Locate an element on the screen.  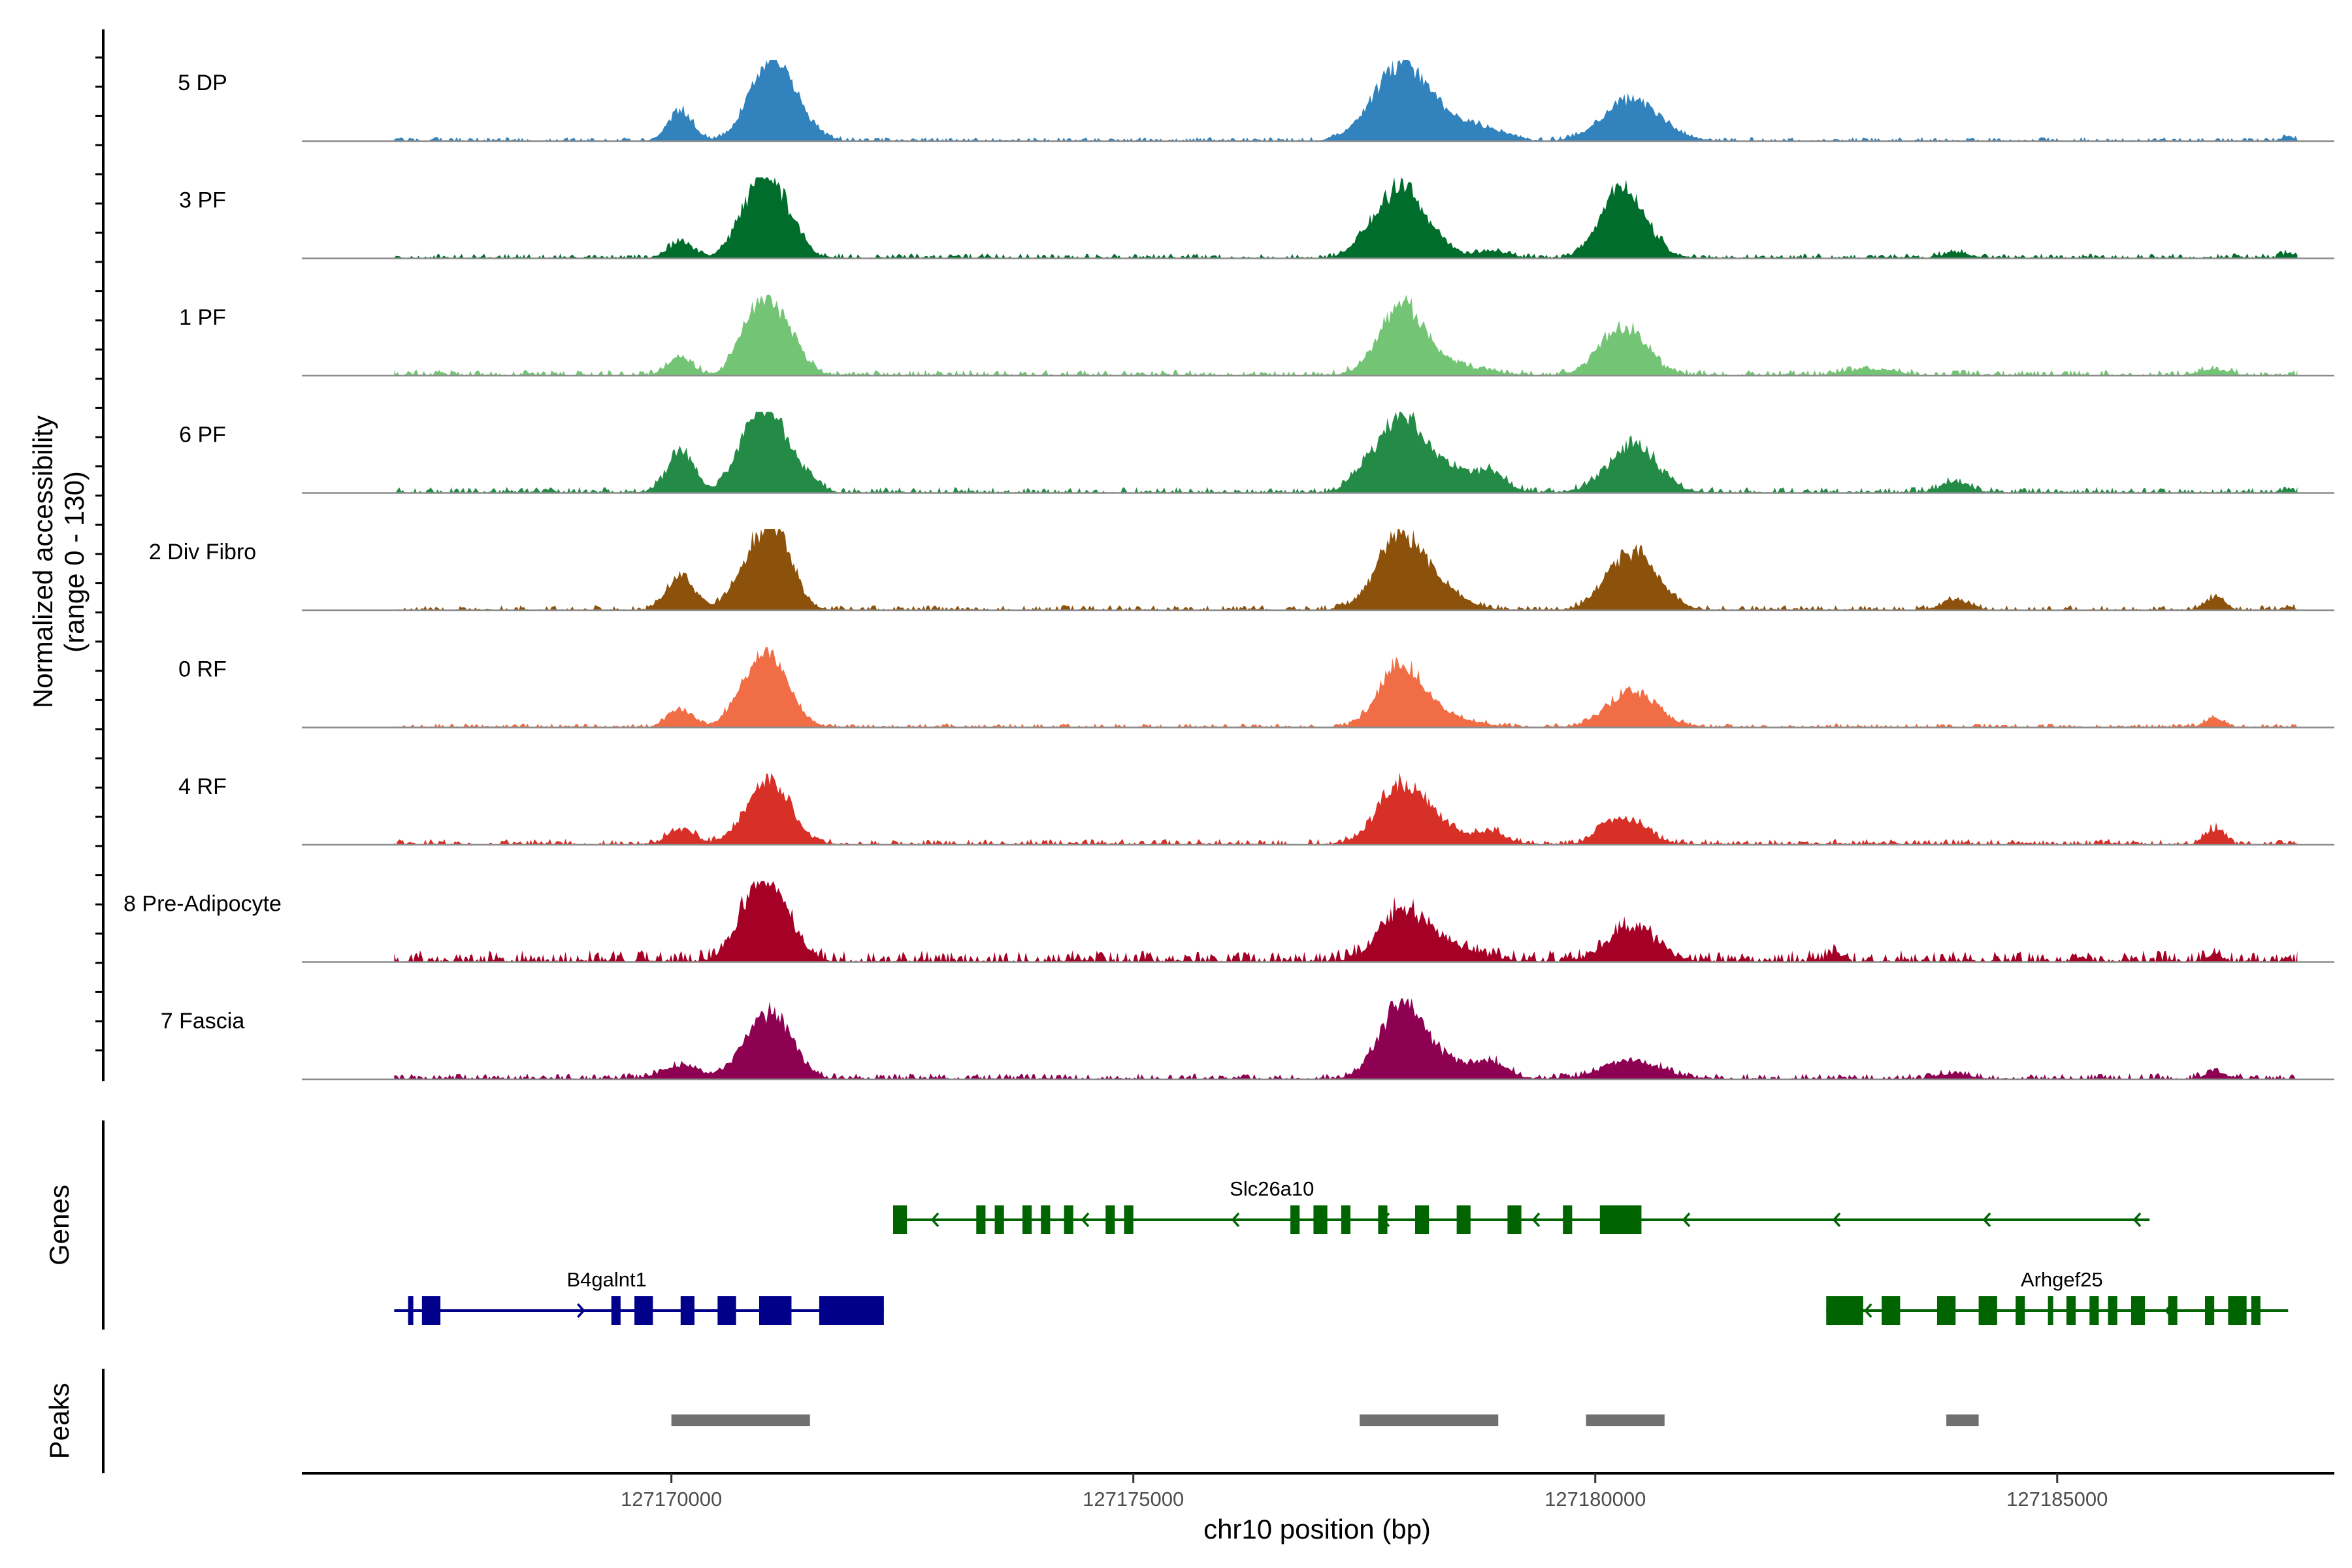
gene-label-b4galnt1: B4galnt1 is located at coordinates (606, 1279).